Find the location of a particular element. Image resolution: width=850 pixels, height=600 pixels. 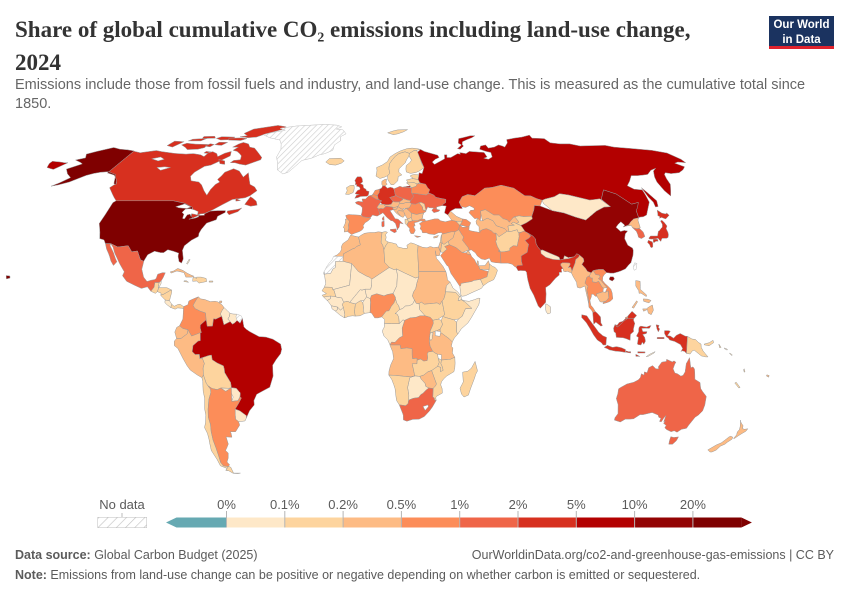

svg-text: 0% is located at coordinates (226, 504).